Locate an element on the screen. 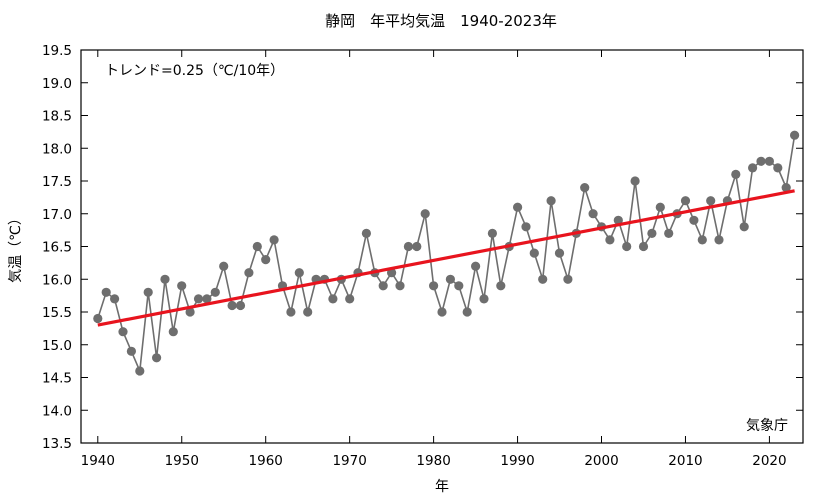 This screenshot has width=833, height=498. y-tick-label: 19.5 is located at coordinates (57, 51).